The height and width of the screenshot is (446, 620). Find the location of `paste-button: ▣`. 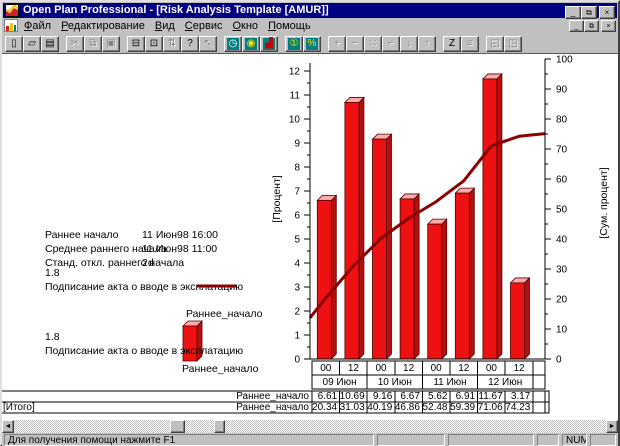

paste-button: ▣ is located at coordinates (111, 43).